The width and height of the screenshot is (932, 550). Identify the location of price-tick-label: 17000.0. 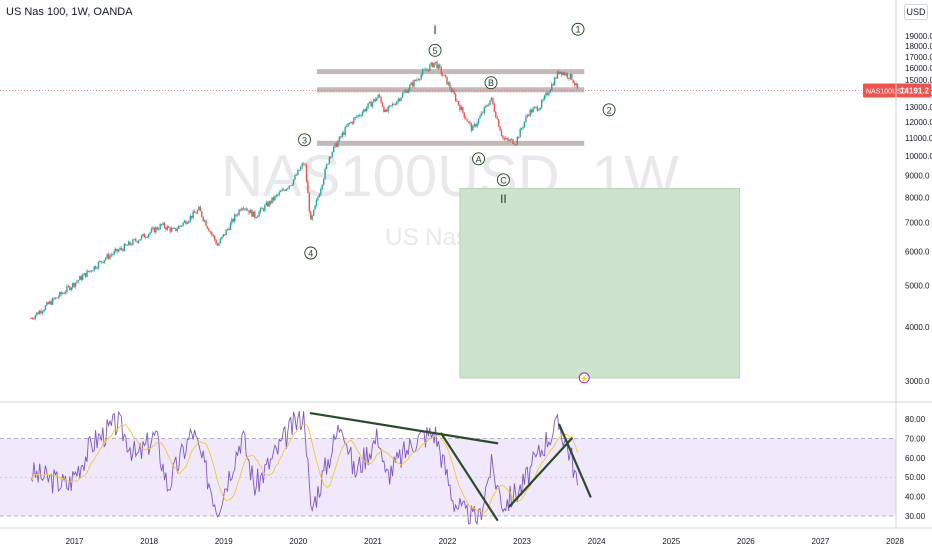
(918, 57).